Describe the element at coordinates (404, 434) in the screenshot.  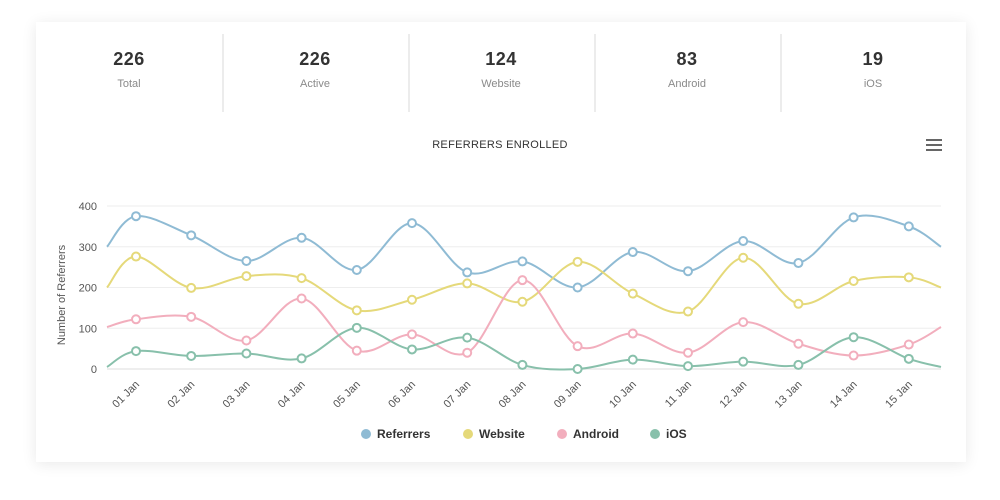
I see `legend-label: Referrers` at that location.